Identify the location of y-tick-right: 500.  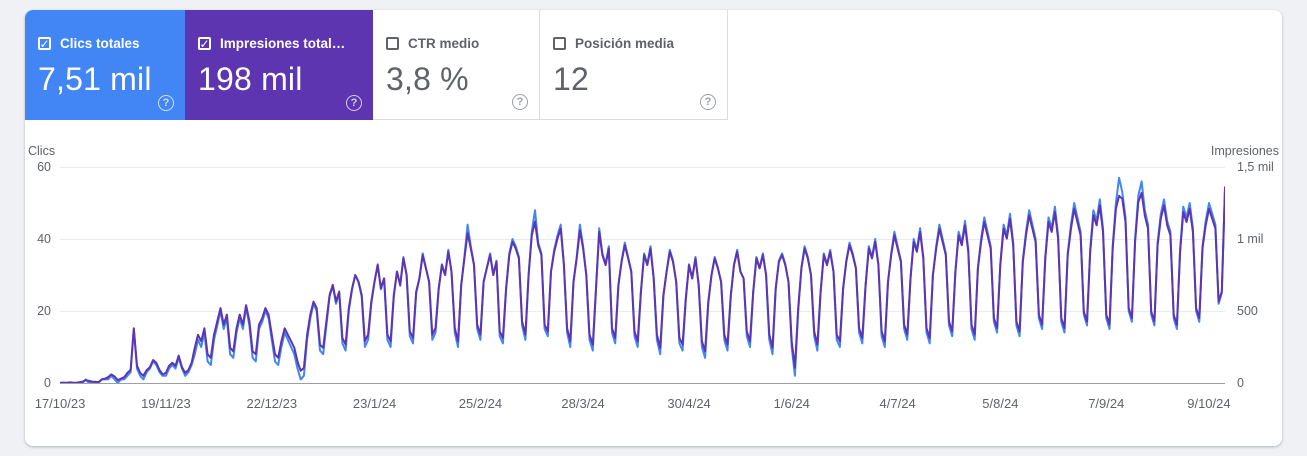
(1247, 311).